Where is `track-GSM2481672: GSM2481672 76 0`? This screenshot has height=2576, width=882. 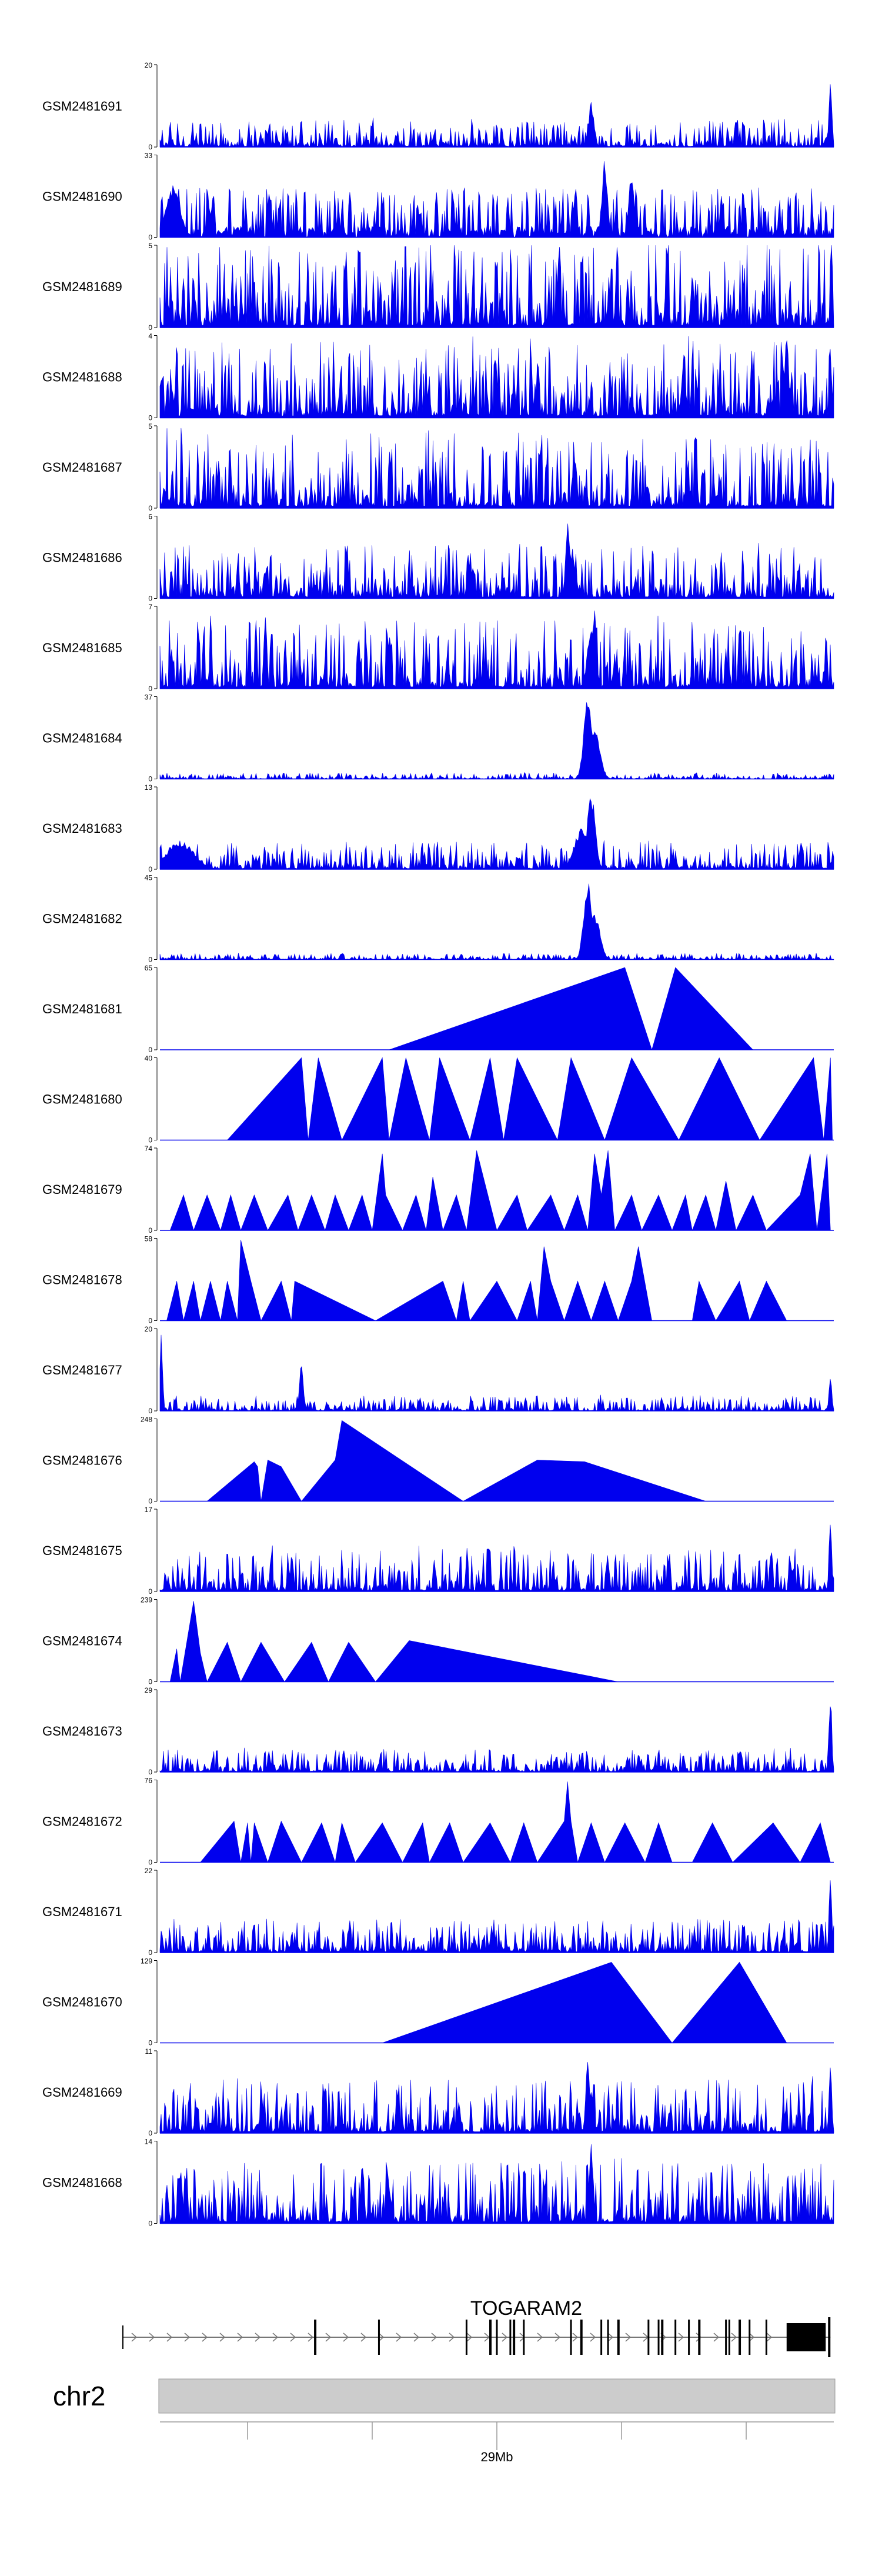
track-GSM2481672: GSM2481672 76 0 is located at coordinates (438, 1822).